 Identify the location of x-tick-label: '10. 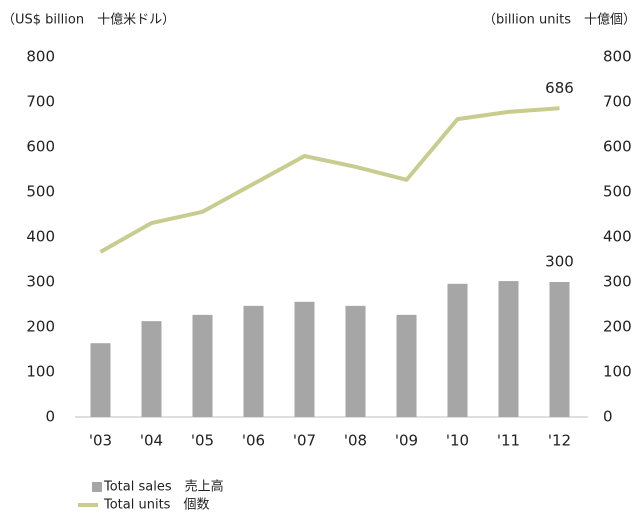
(457, 441).